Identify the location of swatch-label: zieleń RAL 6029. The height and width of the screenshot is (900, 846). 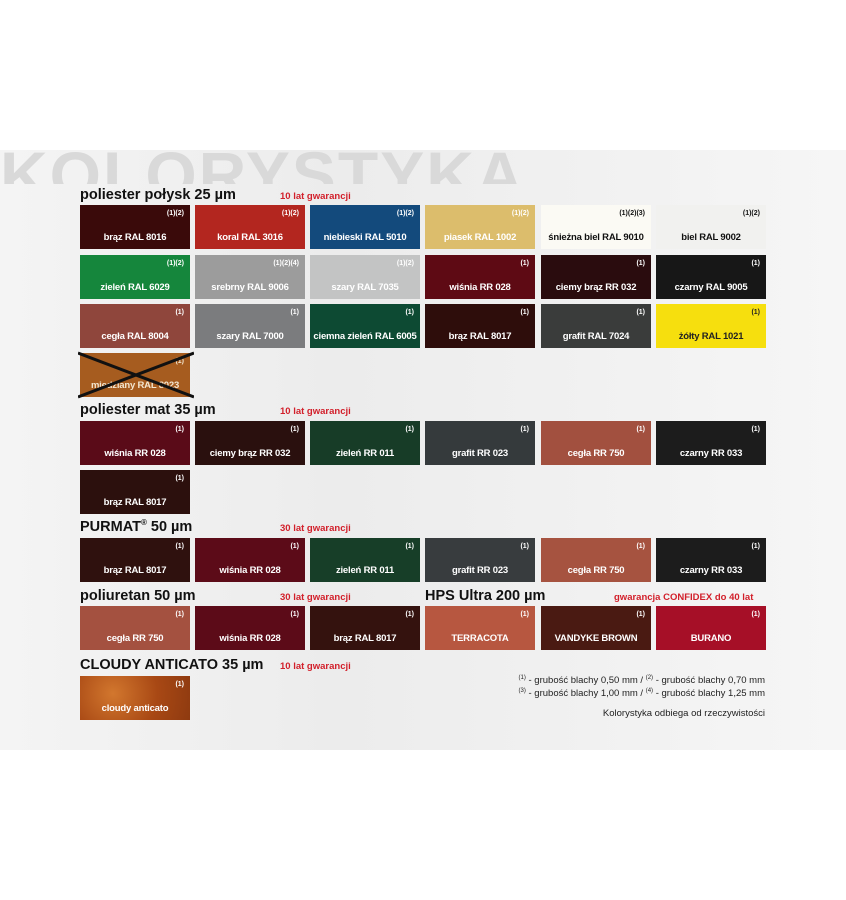
(135, 287).